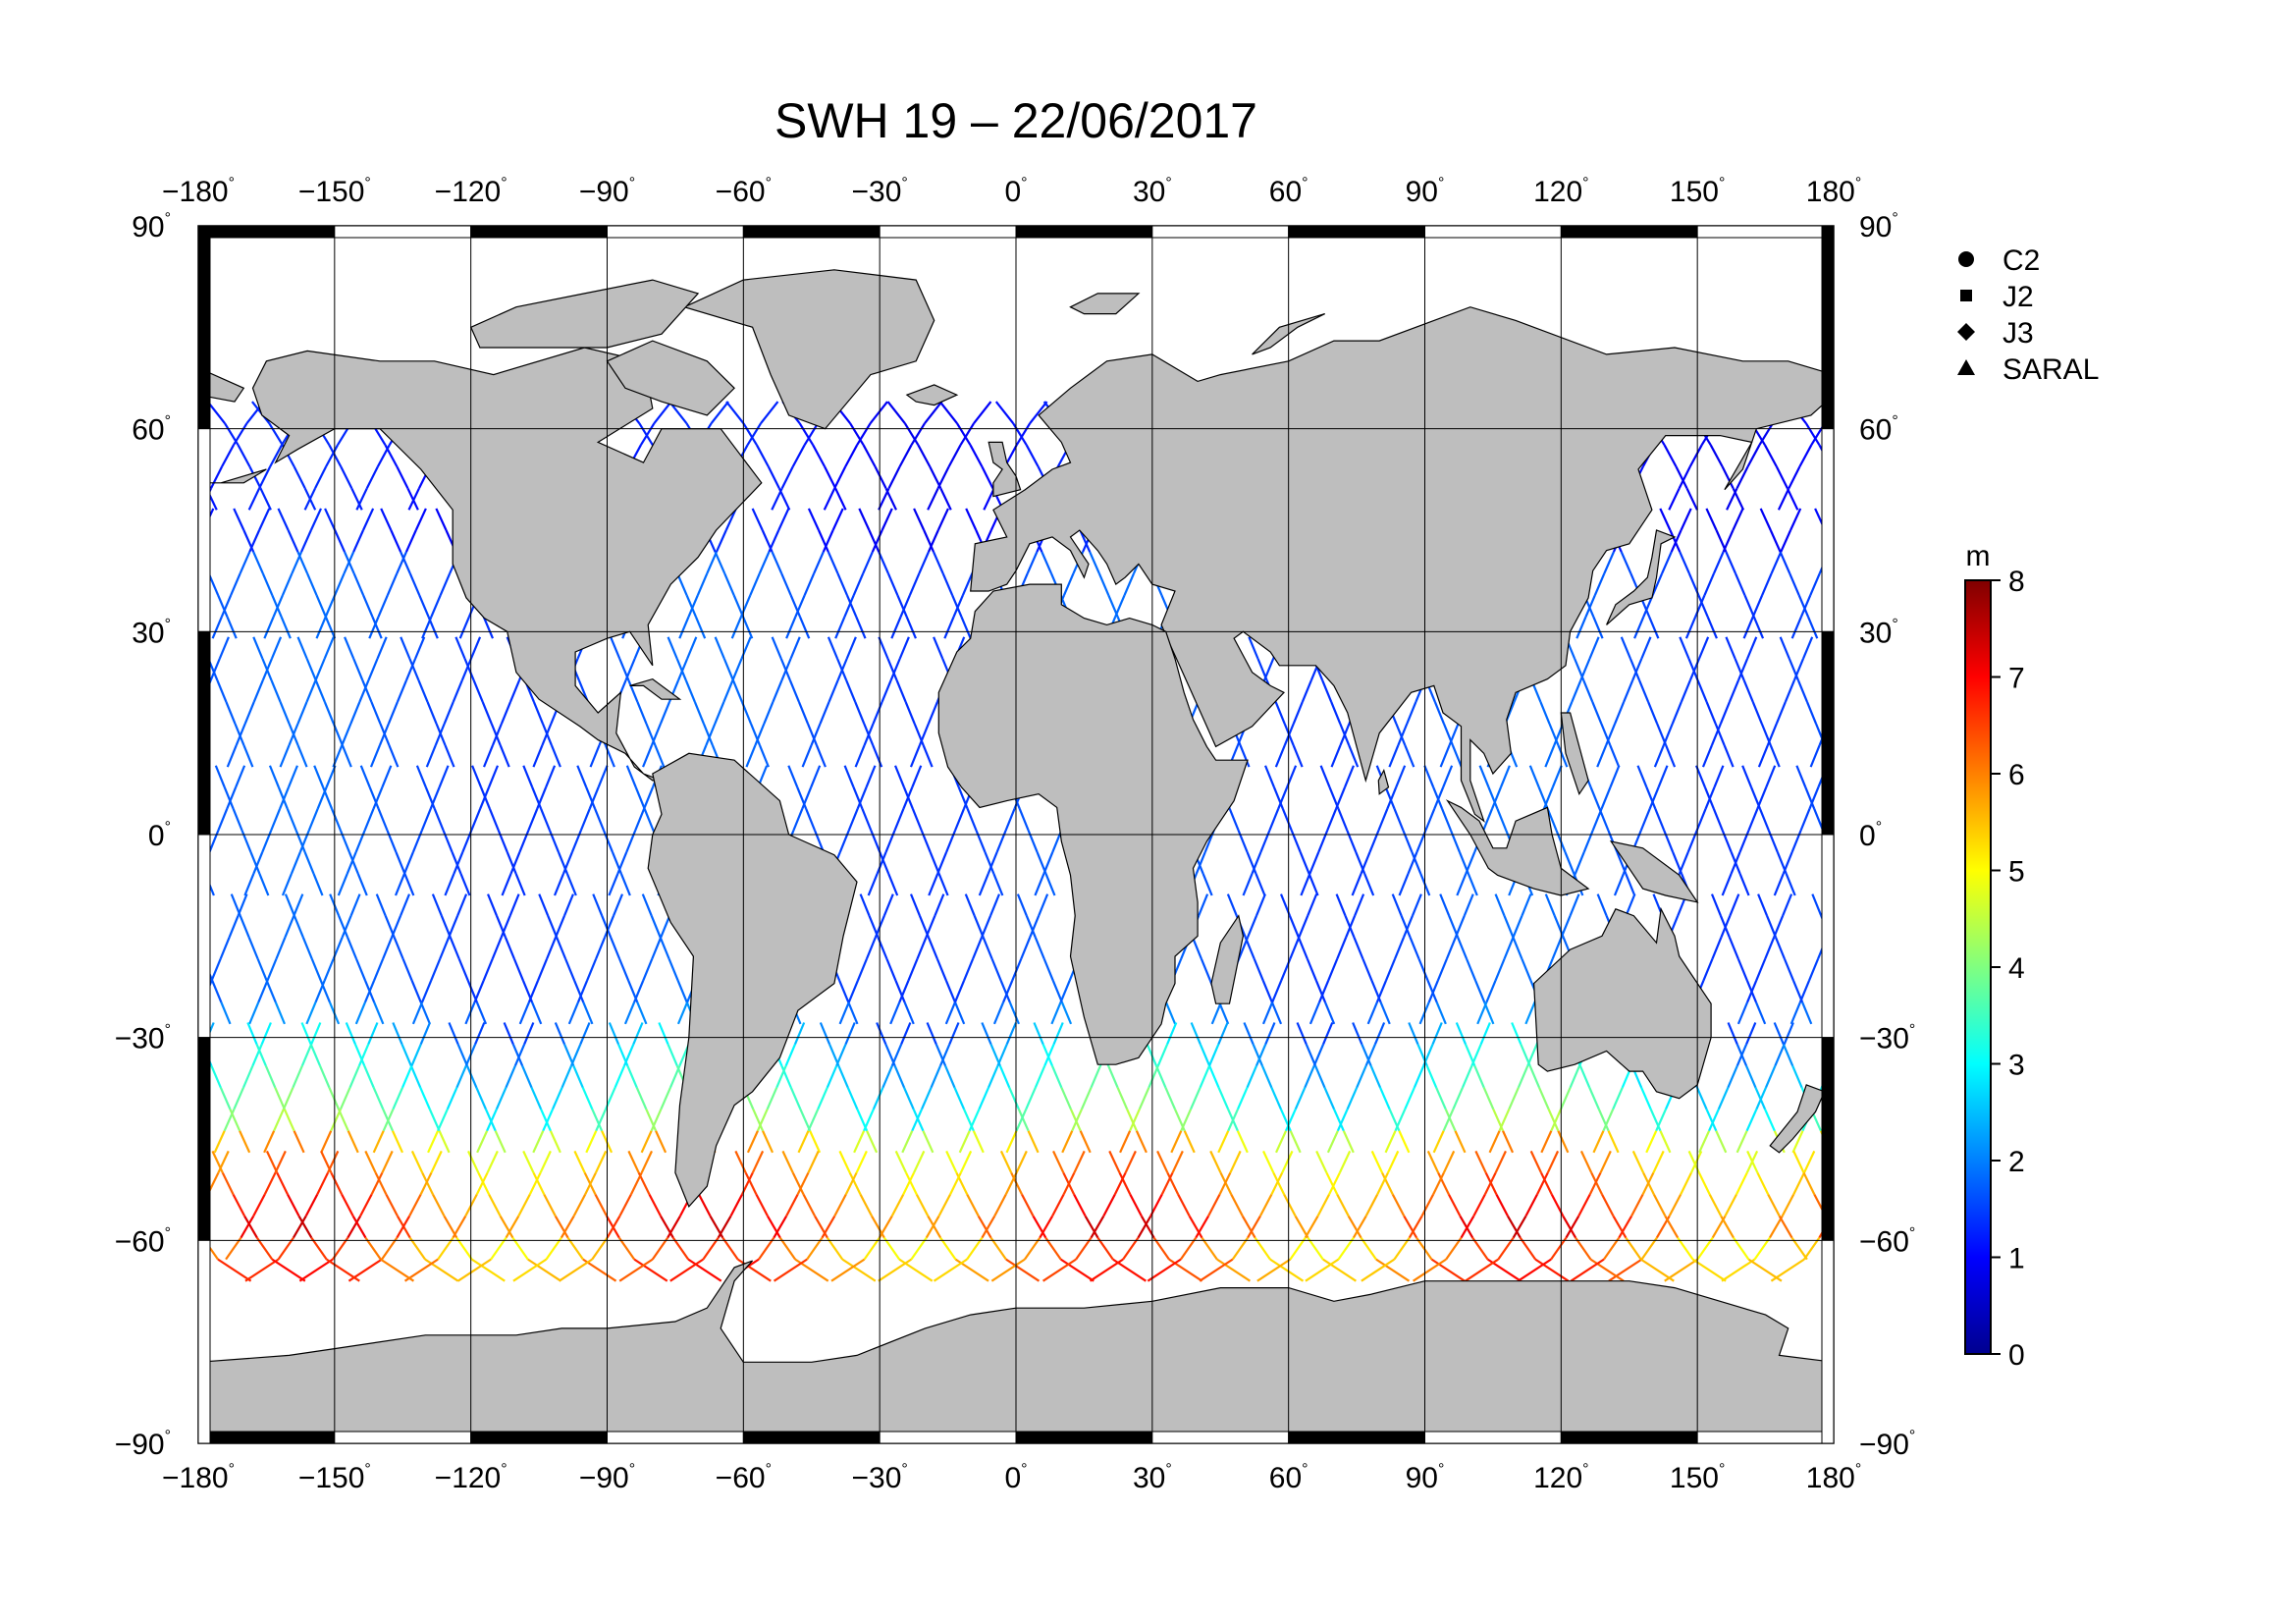 The width and height of the screenshot is (2296, 1623). What do you see at coordinates (2018, 333) in the screenshot?
I see `legend-label: J3` at bounding box center [2018, 333].